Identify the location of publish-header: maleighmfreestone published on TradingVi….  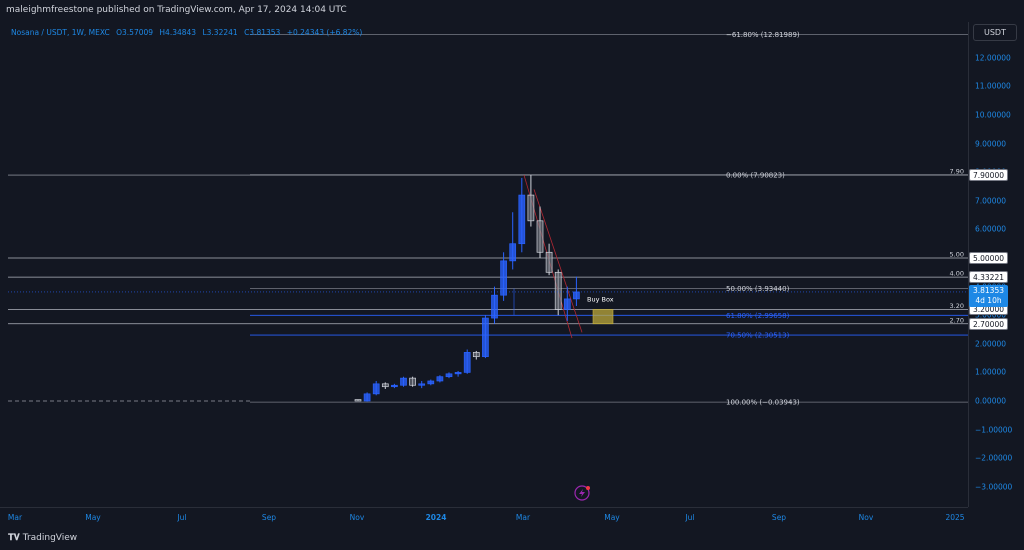
(512, 11).